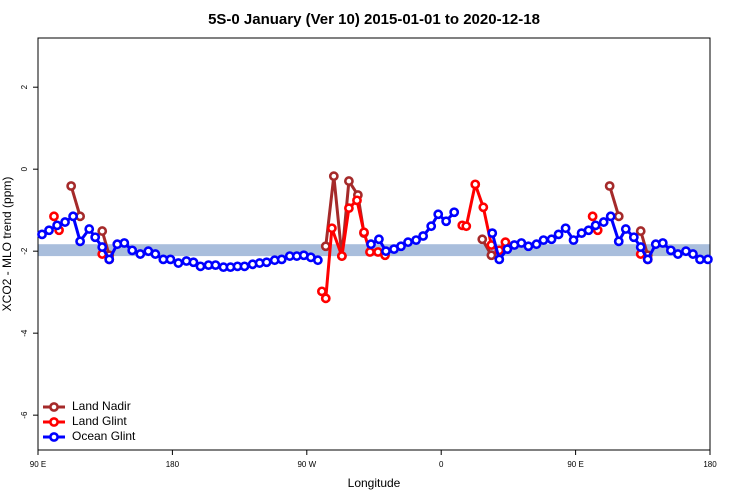 The image size is (750, 500). I want to click on legend-label: Ocean Glint, so click(104, 436).